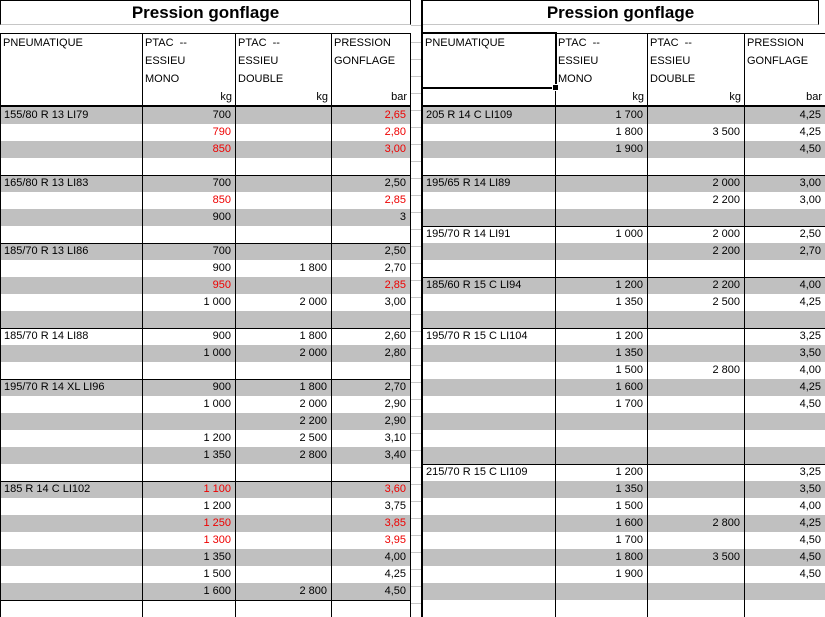 The width and height of the screenshot is (825, 617). Describe the element at coordinates (602, 370) in the screenshot. I see `ptac-mono-cell: 1 500` at that location.